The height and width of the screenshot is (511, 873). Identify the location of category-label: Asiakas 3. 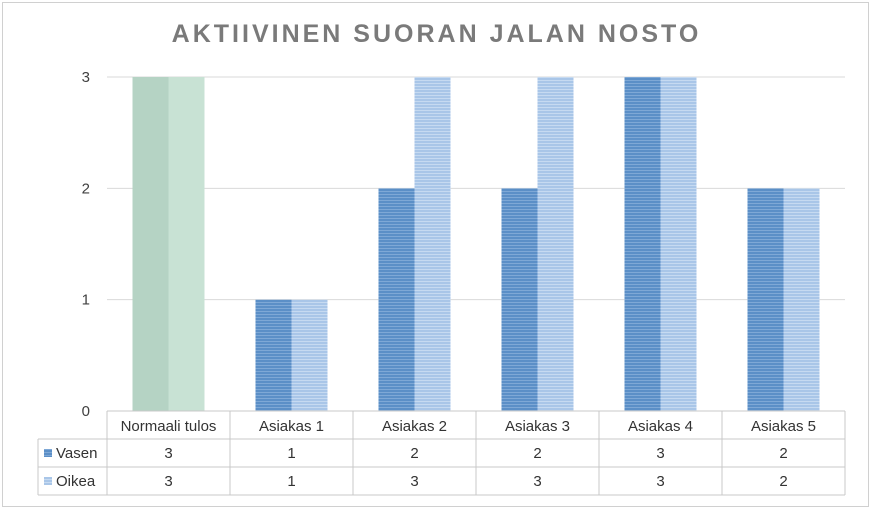
(537, 426).